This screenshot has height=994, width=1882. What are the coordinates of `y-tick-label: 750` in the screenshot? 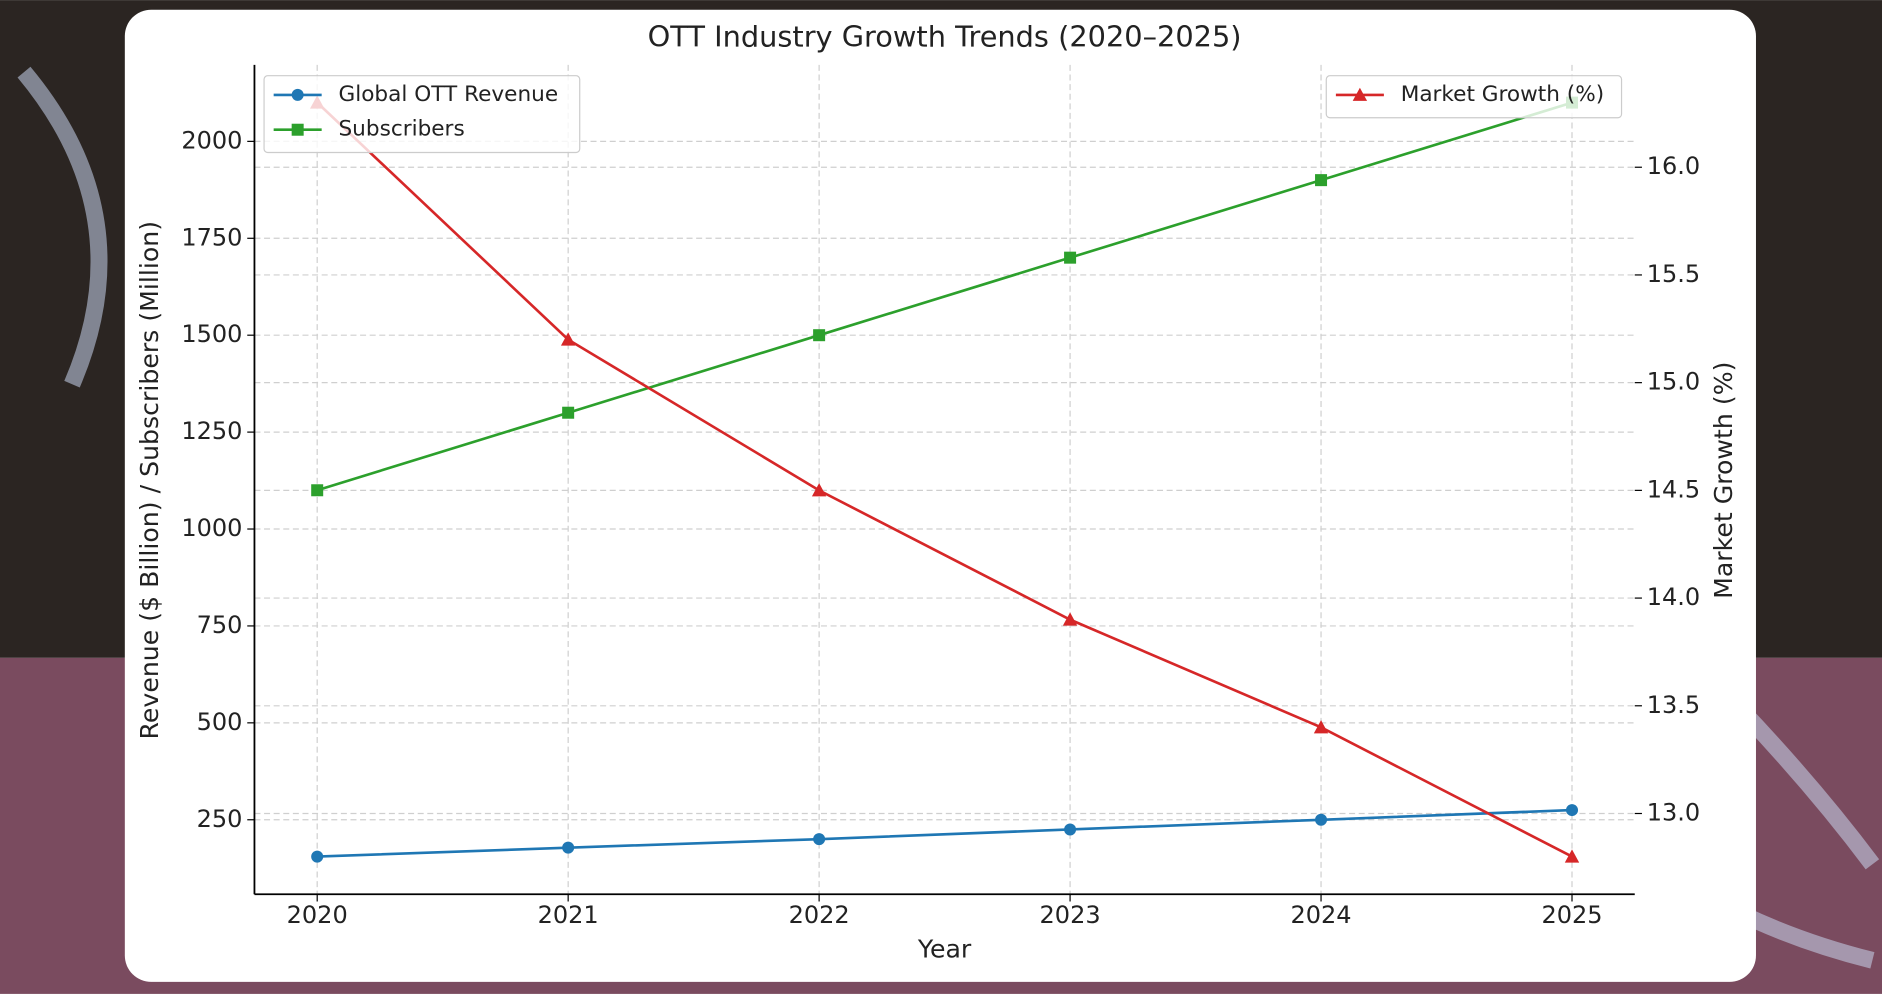 It's located at (220, 625).